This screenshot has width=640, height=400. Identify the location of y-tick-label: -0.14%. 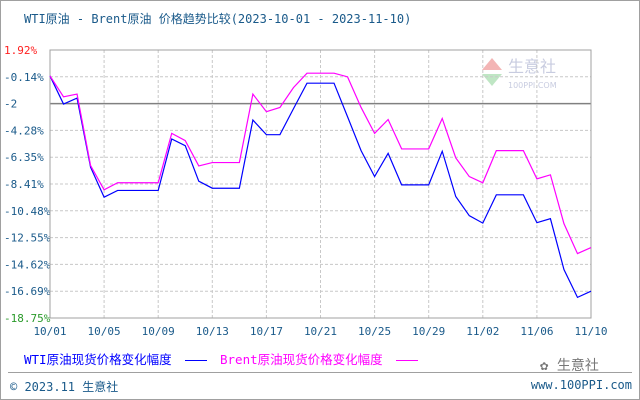
(24, 77).